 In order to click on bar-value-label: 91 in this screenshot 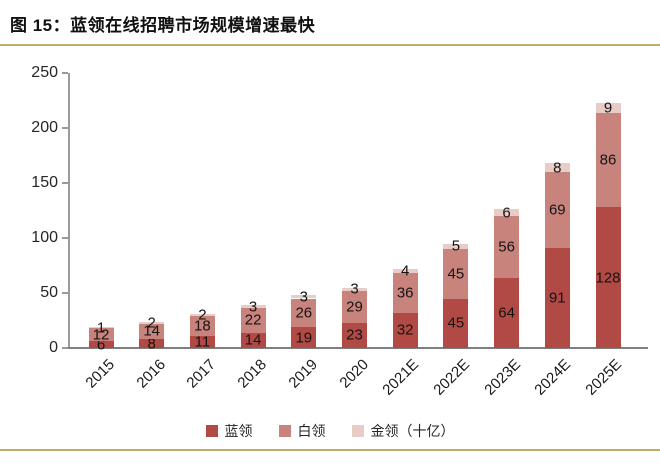, I will do `click(557, 298)`.